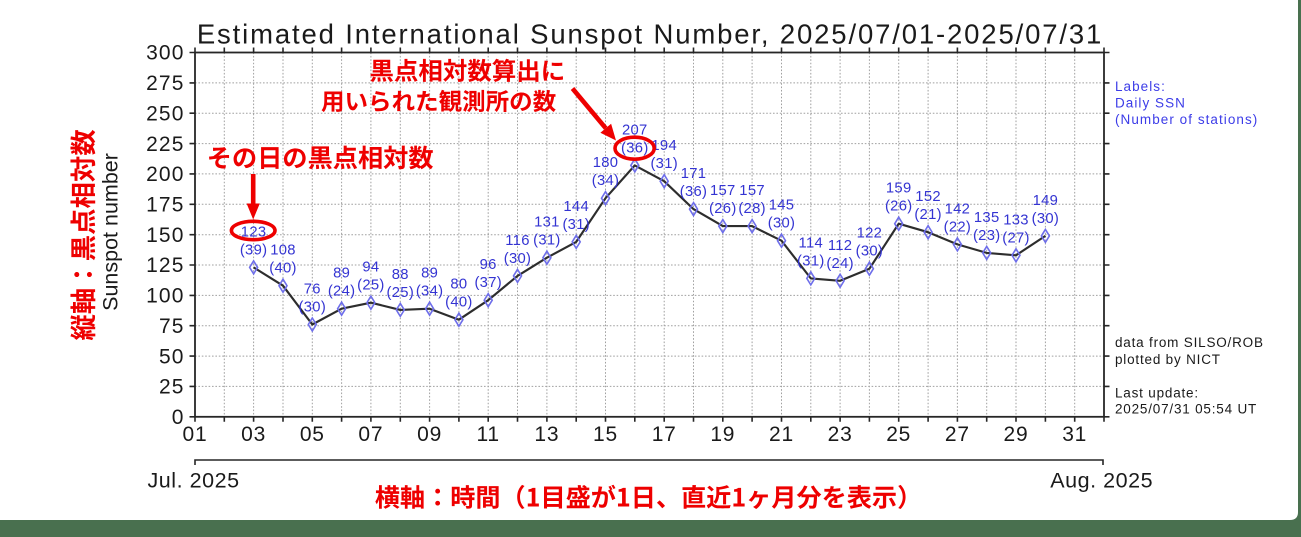 The width and height of the screenshot is (1301, 537). What do you see at coordinates (165, 235) in the screenshot?
I see `svg-text: 150` at bounding box center [165, 235].